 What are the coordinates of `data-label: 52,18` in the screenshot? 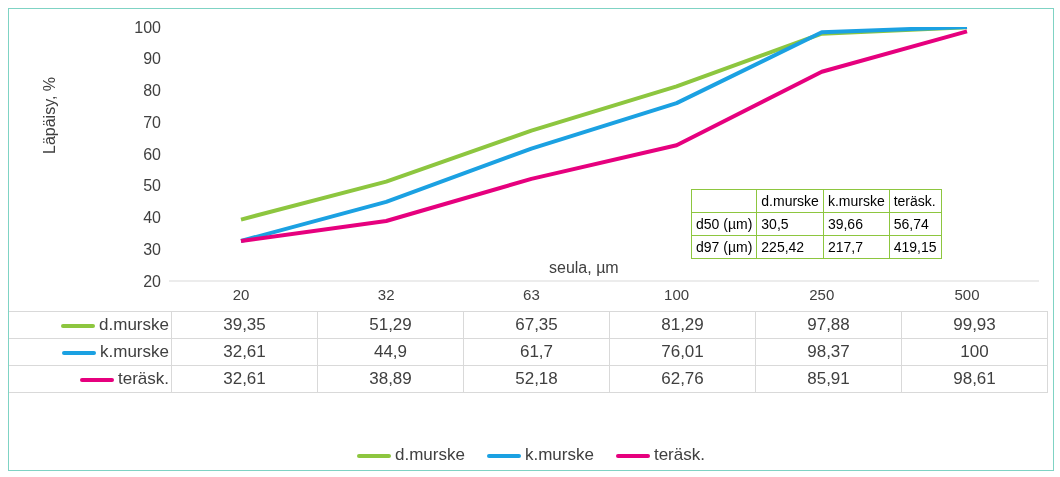 It's located at (536, 379).